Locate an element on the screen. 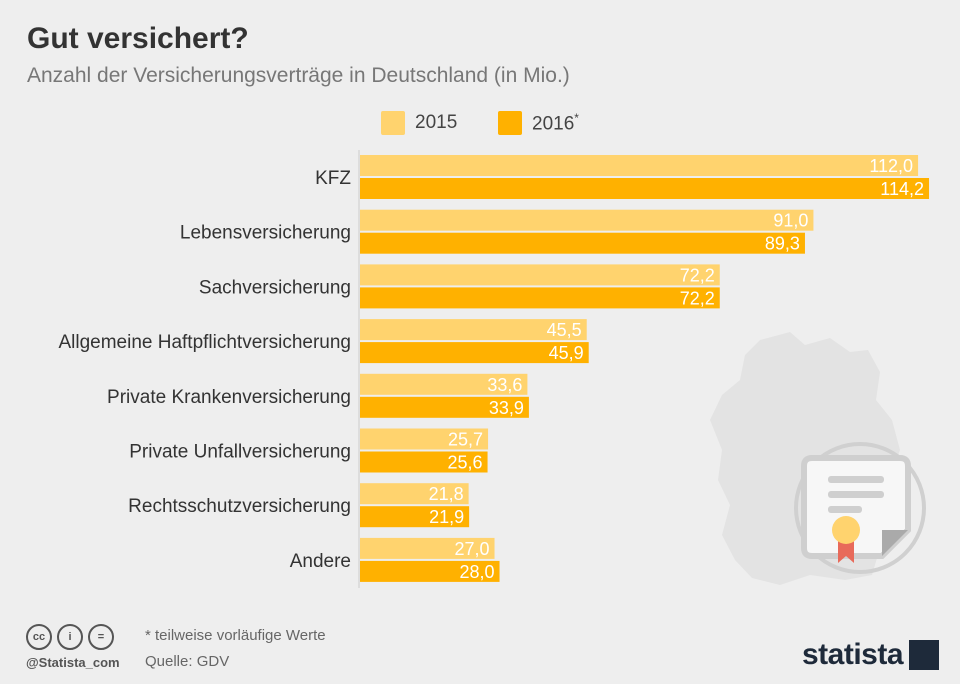 The image size is (960, 684). brand-text: statista is located at coordinates (853, 654).